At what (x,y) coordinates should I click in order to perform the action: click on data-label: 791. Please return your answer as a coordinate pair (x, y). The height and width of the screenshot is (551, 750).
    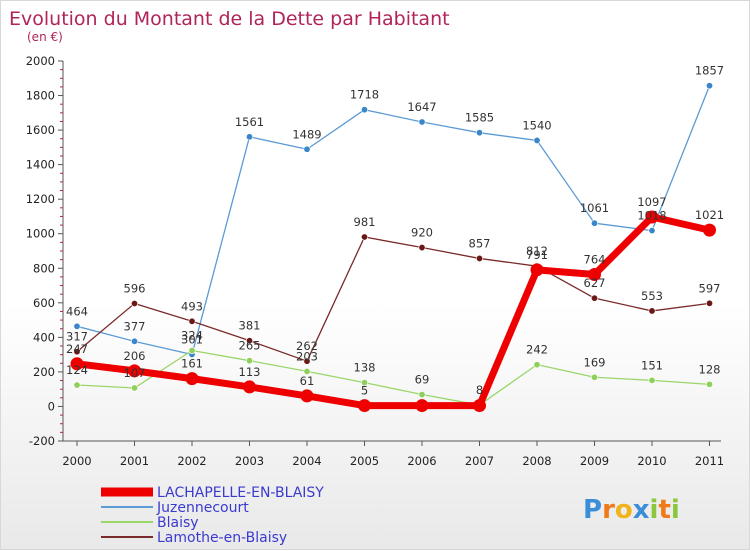
    Looking at the image, I should click on (537, 255).